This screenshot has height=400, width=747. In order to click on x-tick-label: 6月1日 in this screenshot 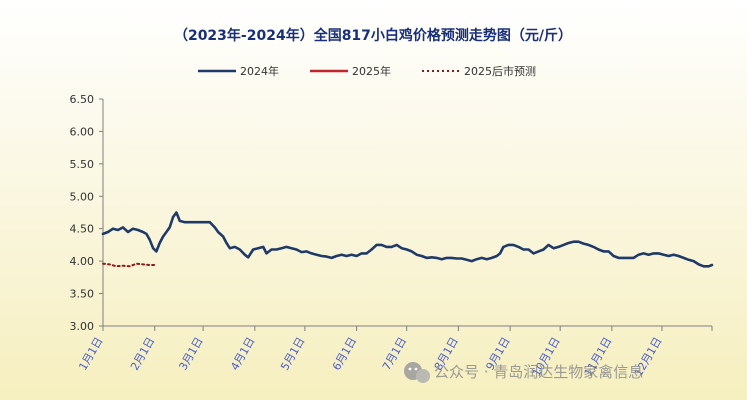, I will do `click(344, 354)`.